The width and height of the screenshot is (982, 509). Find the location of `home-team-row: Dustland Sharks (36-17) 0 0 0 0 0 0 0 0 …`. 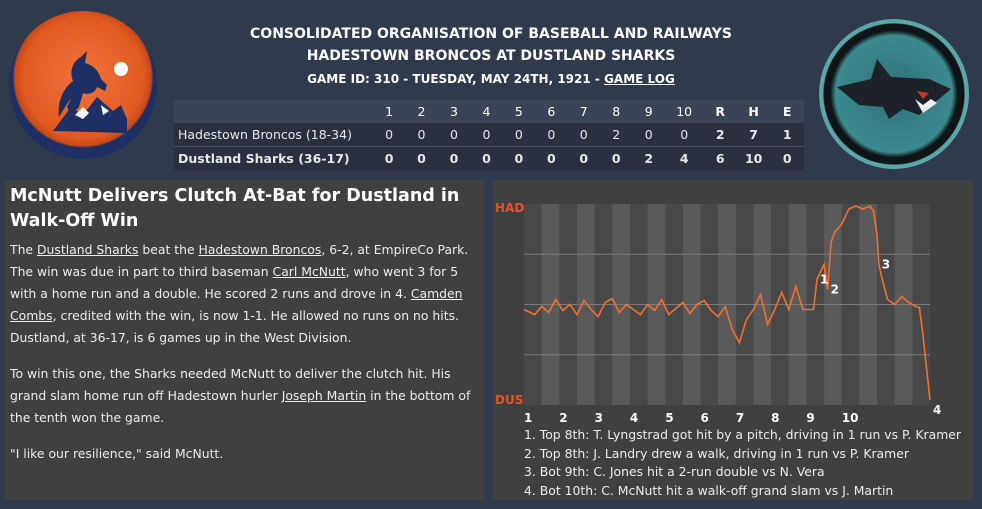

home-team-row: Dustland Sharks (36-17) 0 0 0 0 0 0 0 0 … is located at coordinates (489, 158).